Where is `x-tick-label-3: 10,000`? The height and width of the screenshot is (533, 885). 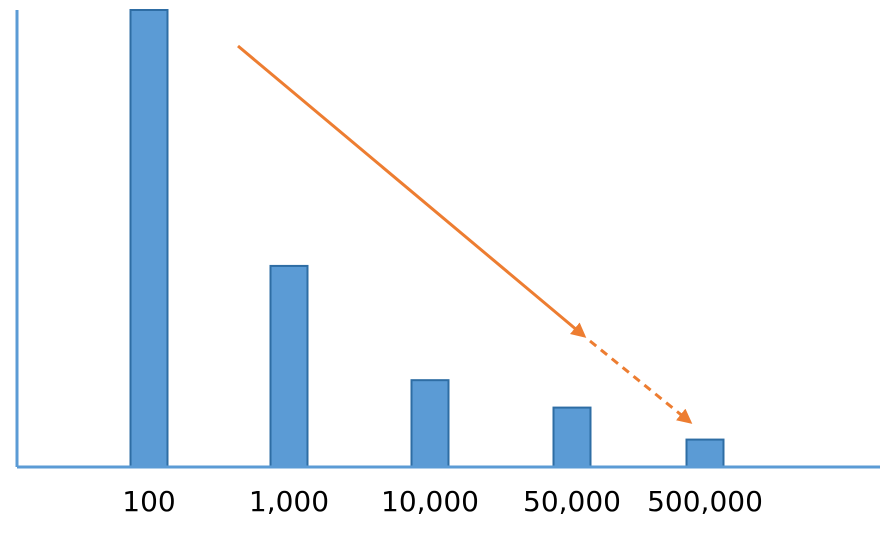 x-tick-label-3: 10,000 is located at coordinates (430, 501).